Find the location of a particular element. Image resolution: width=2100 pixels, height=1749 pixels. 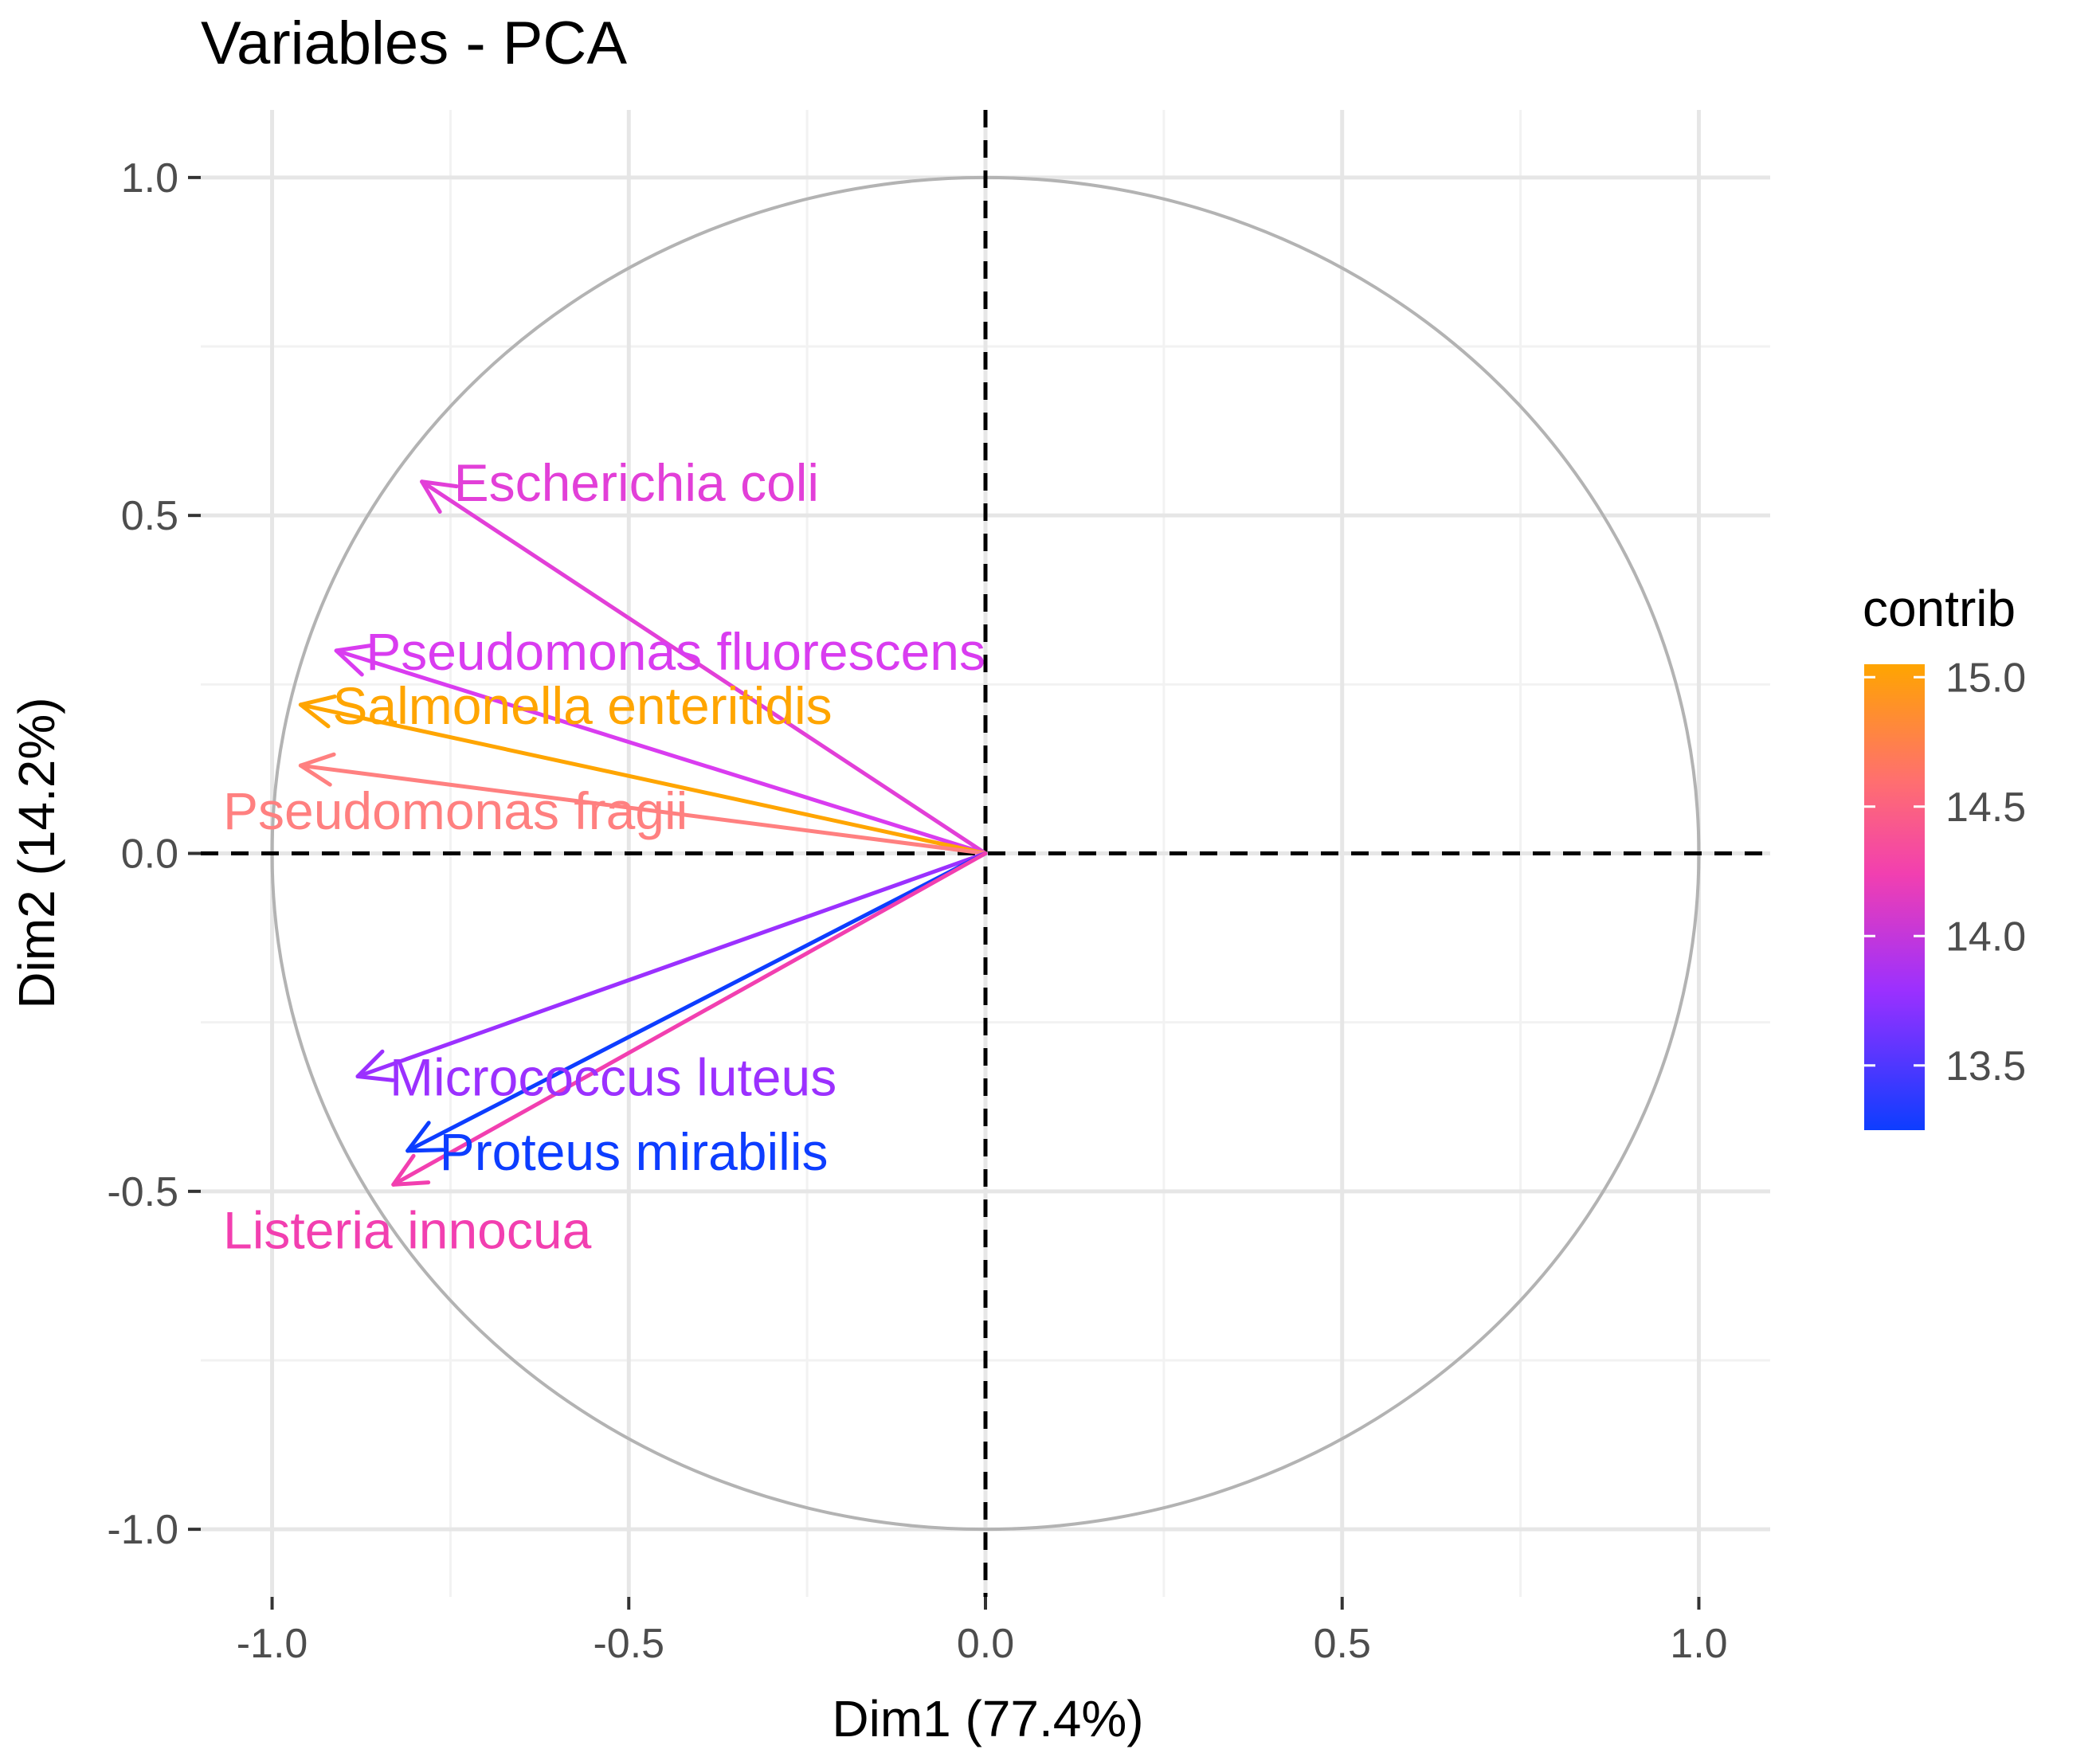

variable-label: Listeria innocua is located at coordinates (407, 1229).